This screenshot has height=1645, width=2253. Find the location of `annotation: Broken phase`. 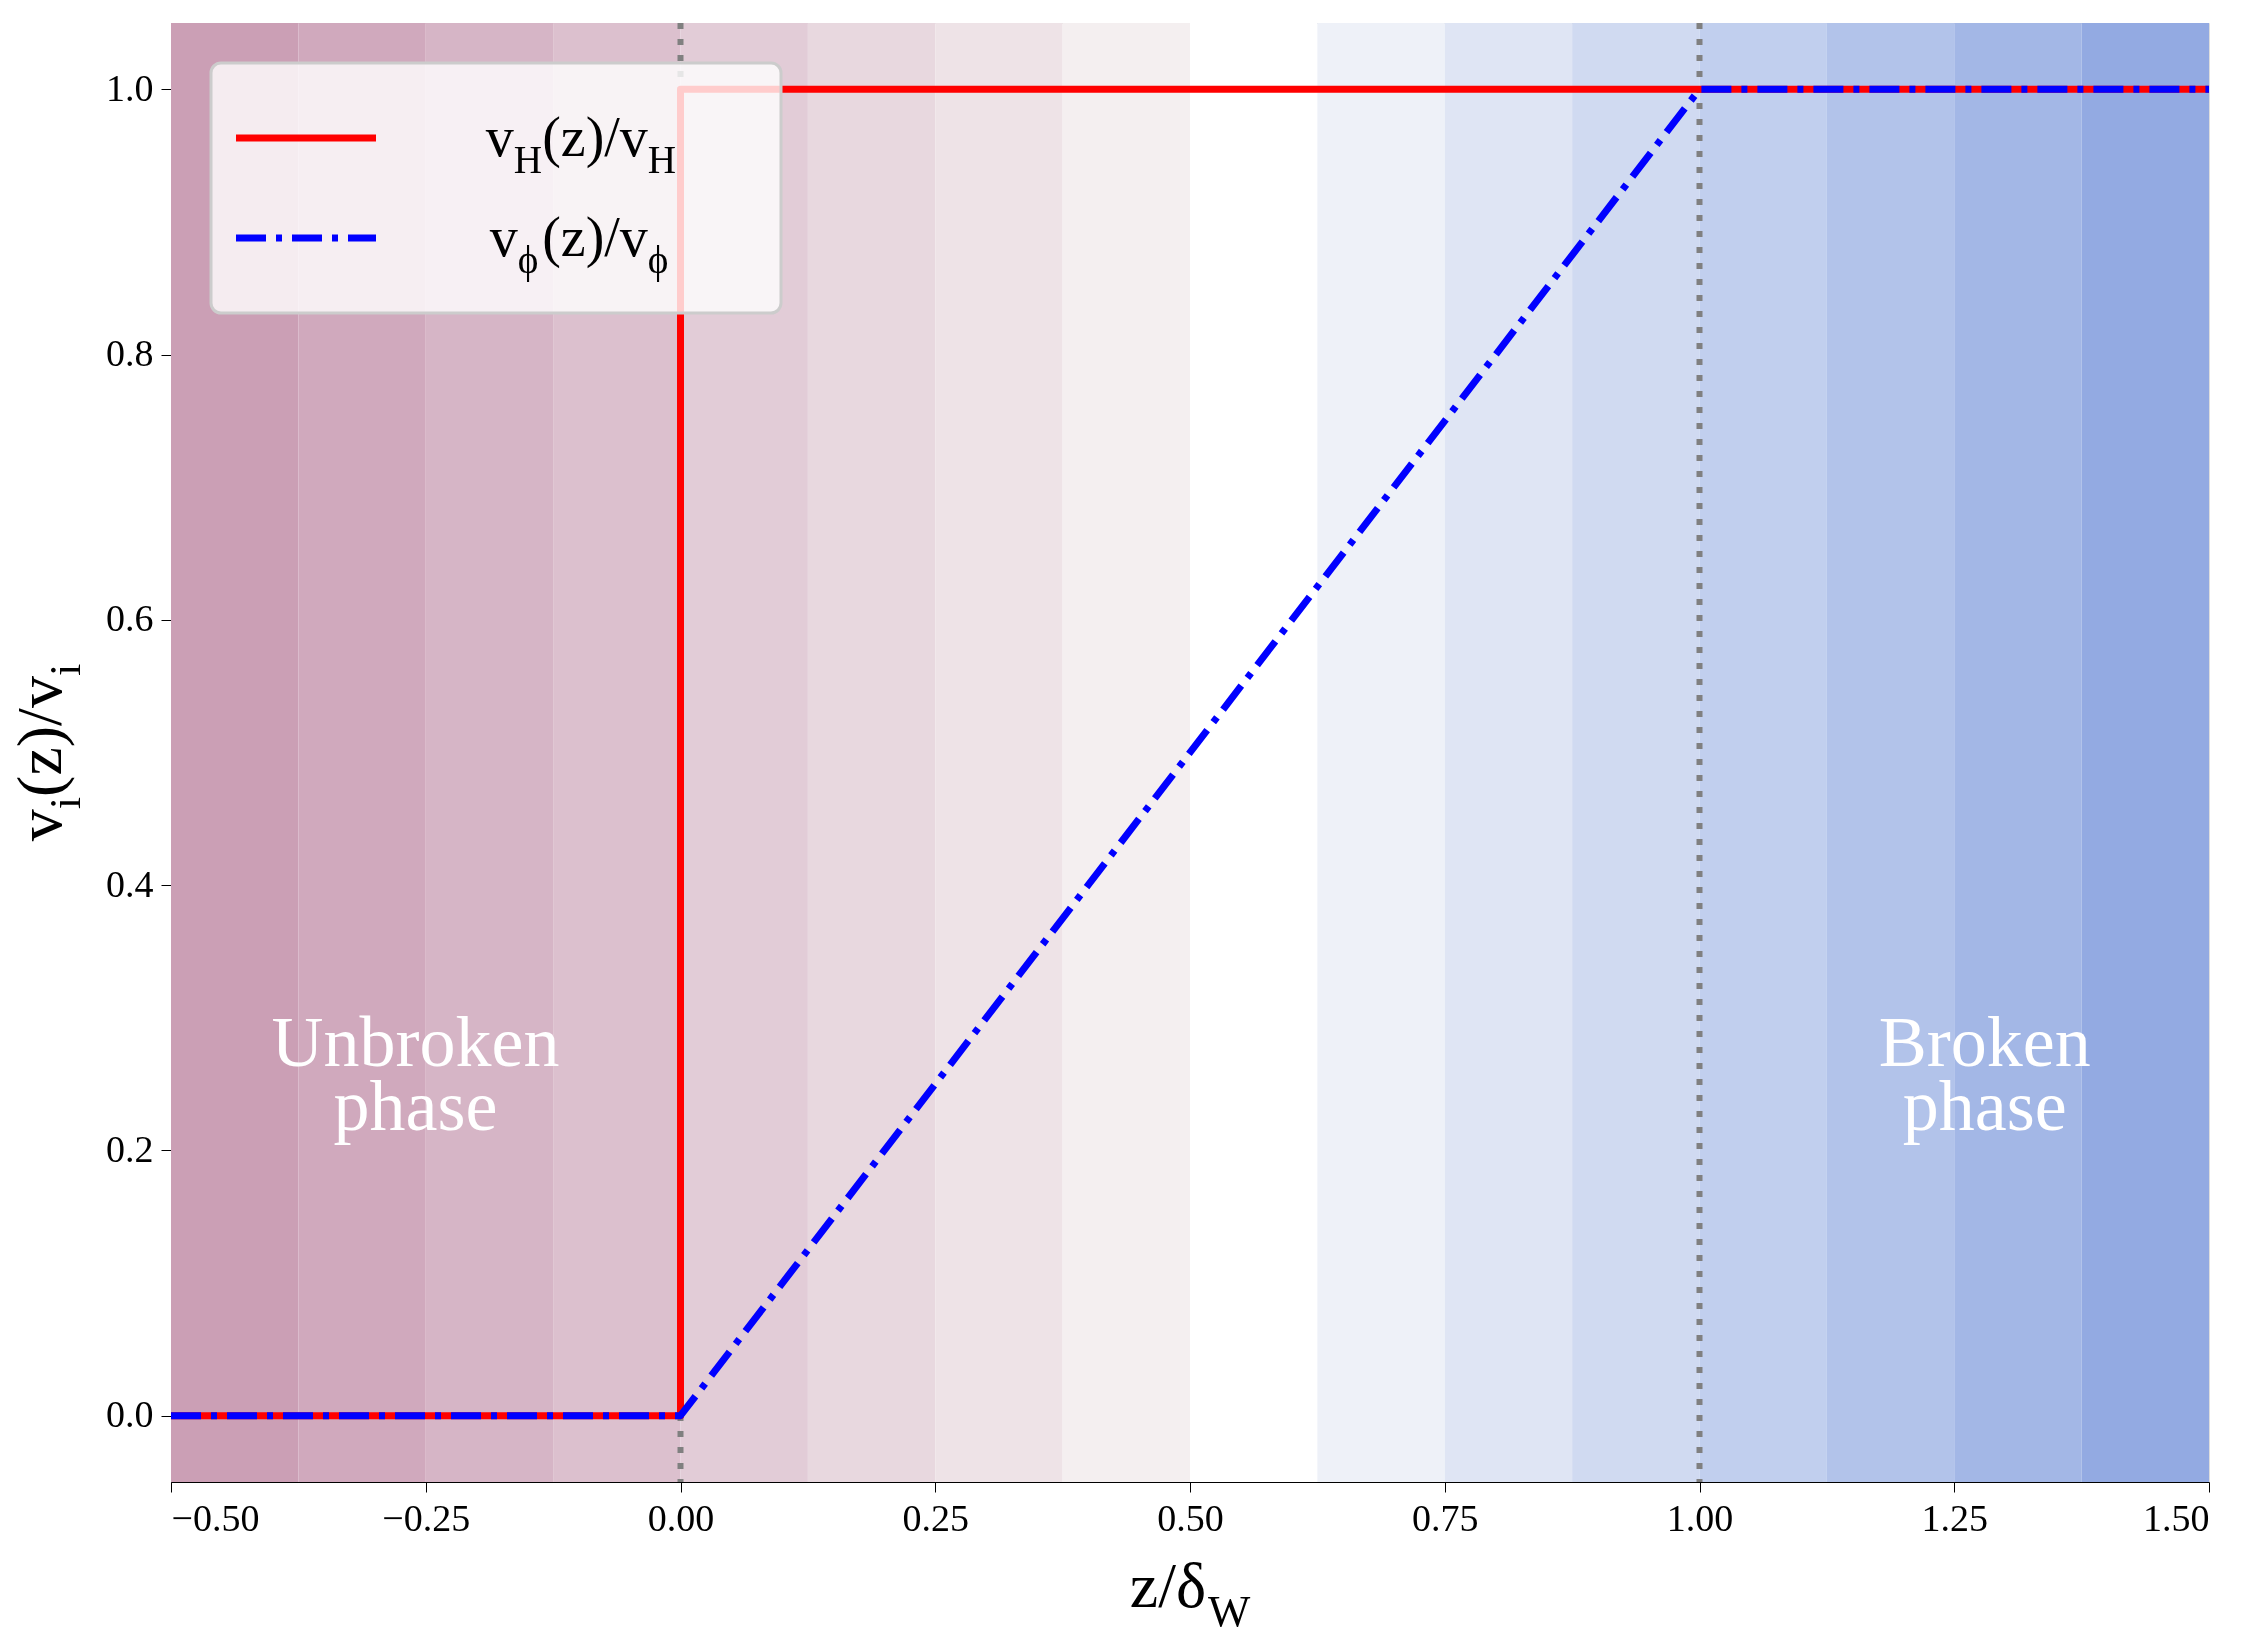

annotation: Broken phase is located at coordinates (1984, 1074).